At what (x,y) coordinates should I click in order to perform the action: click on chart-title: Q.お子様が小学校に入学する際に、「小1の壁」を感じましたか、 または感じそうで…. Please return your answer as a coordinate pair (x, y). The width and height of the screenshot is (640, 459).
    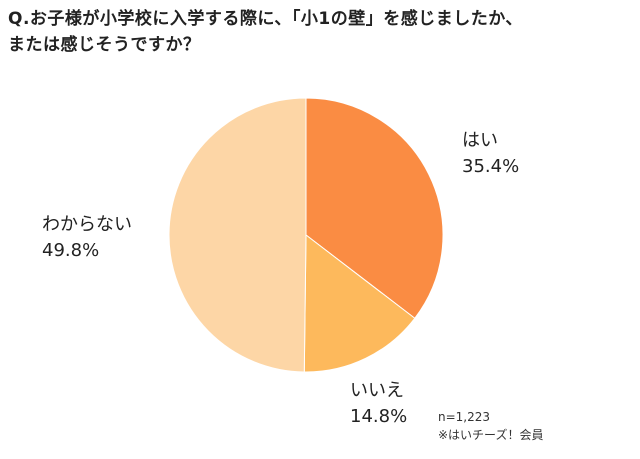
    Looking at the image, I should click on (265, 32).